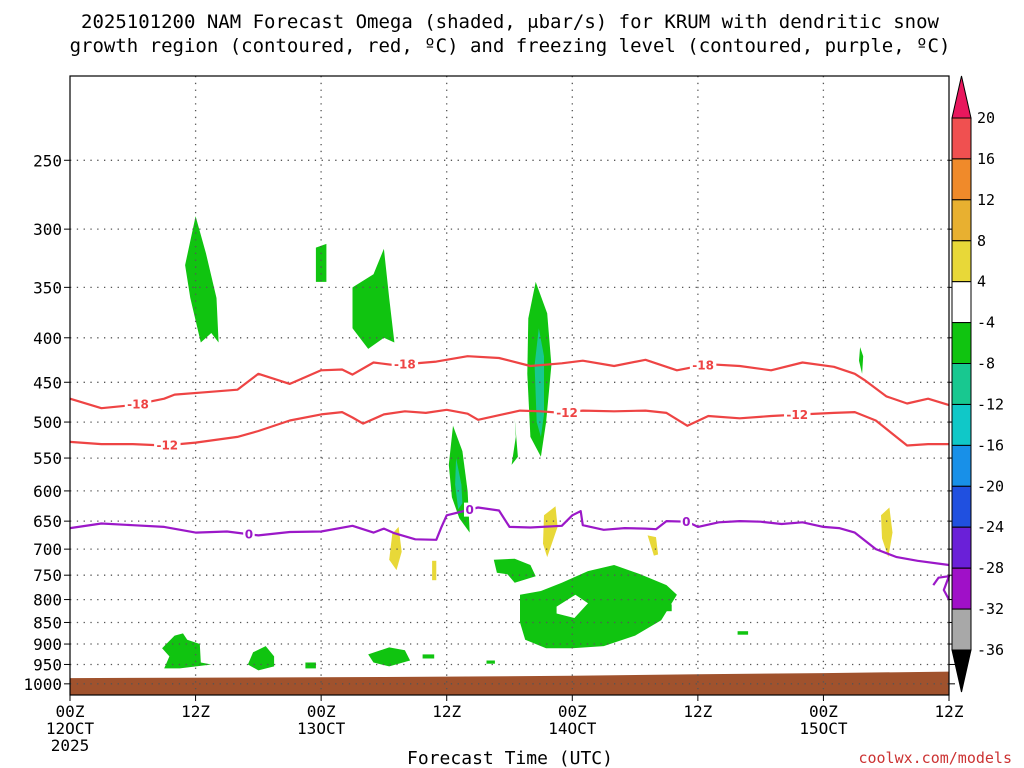 The height and width of the screenshot is (768, 1024). What do you see at coordinates (47, 549) in the screenshot?
I see `y-tick-label: 700` at bounding box center [47, 549].